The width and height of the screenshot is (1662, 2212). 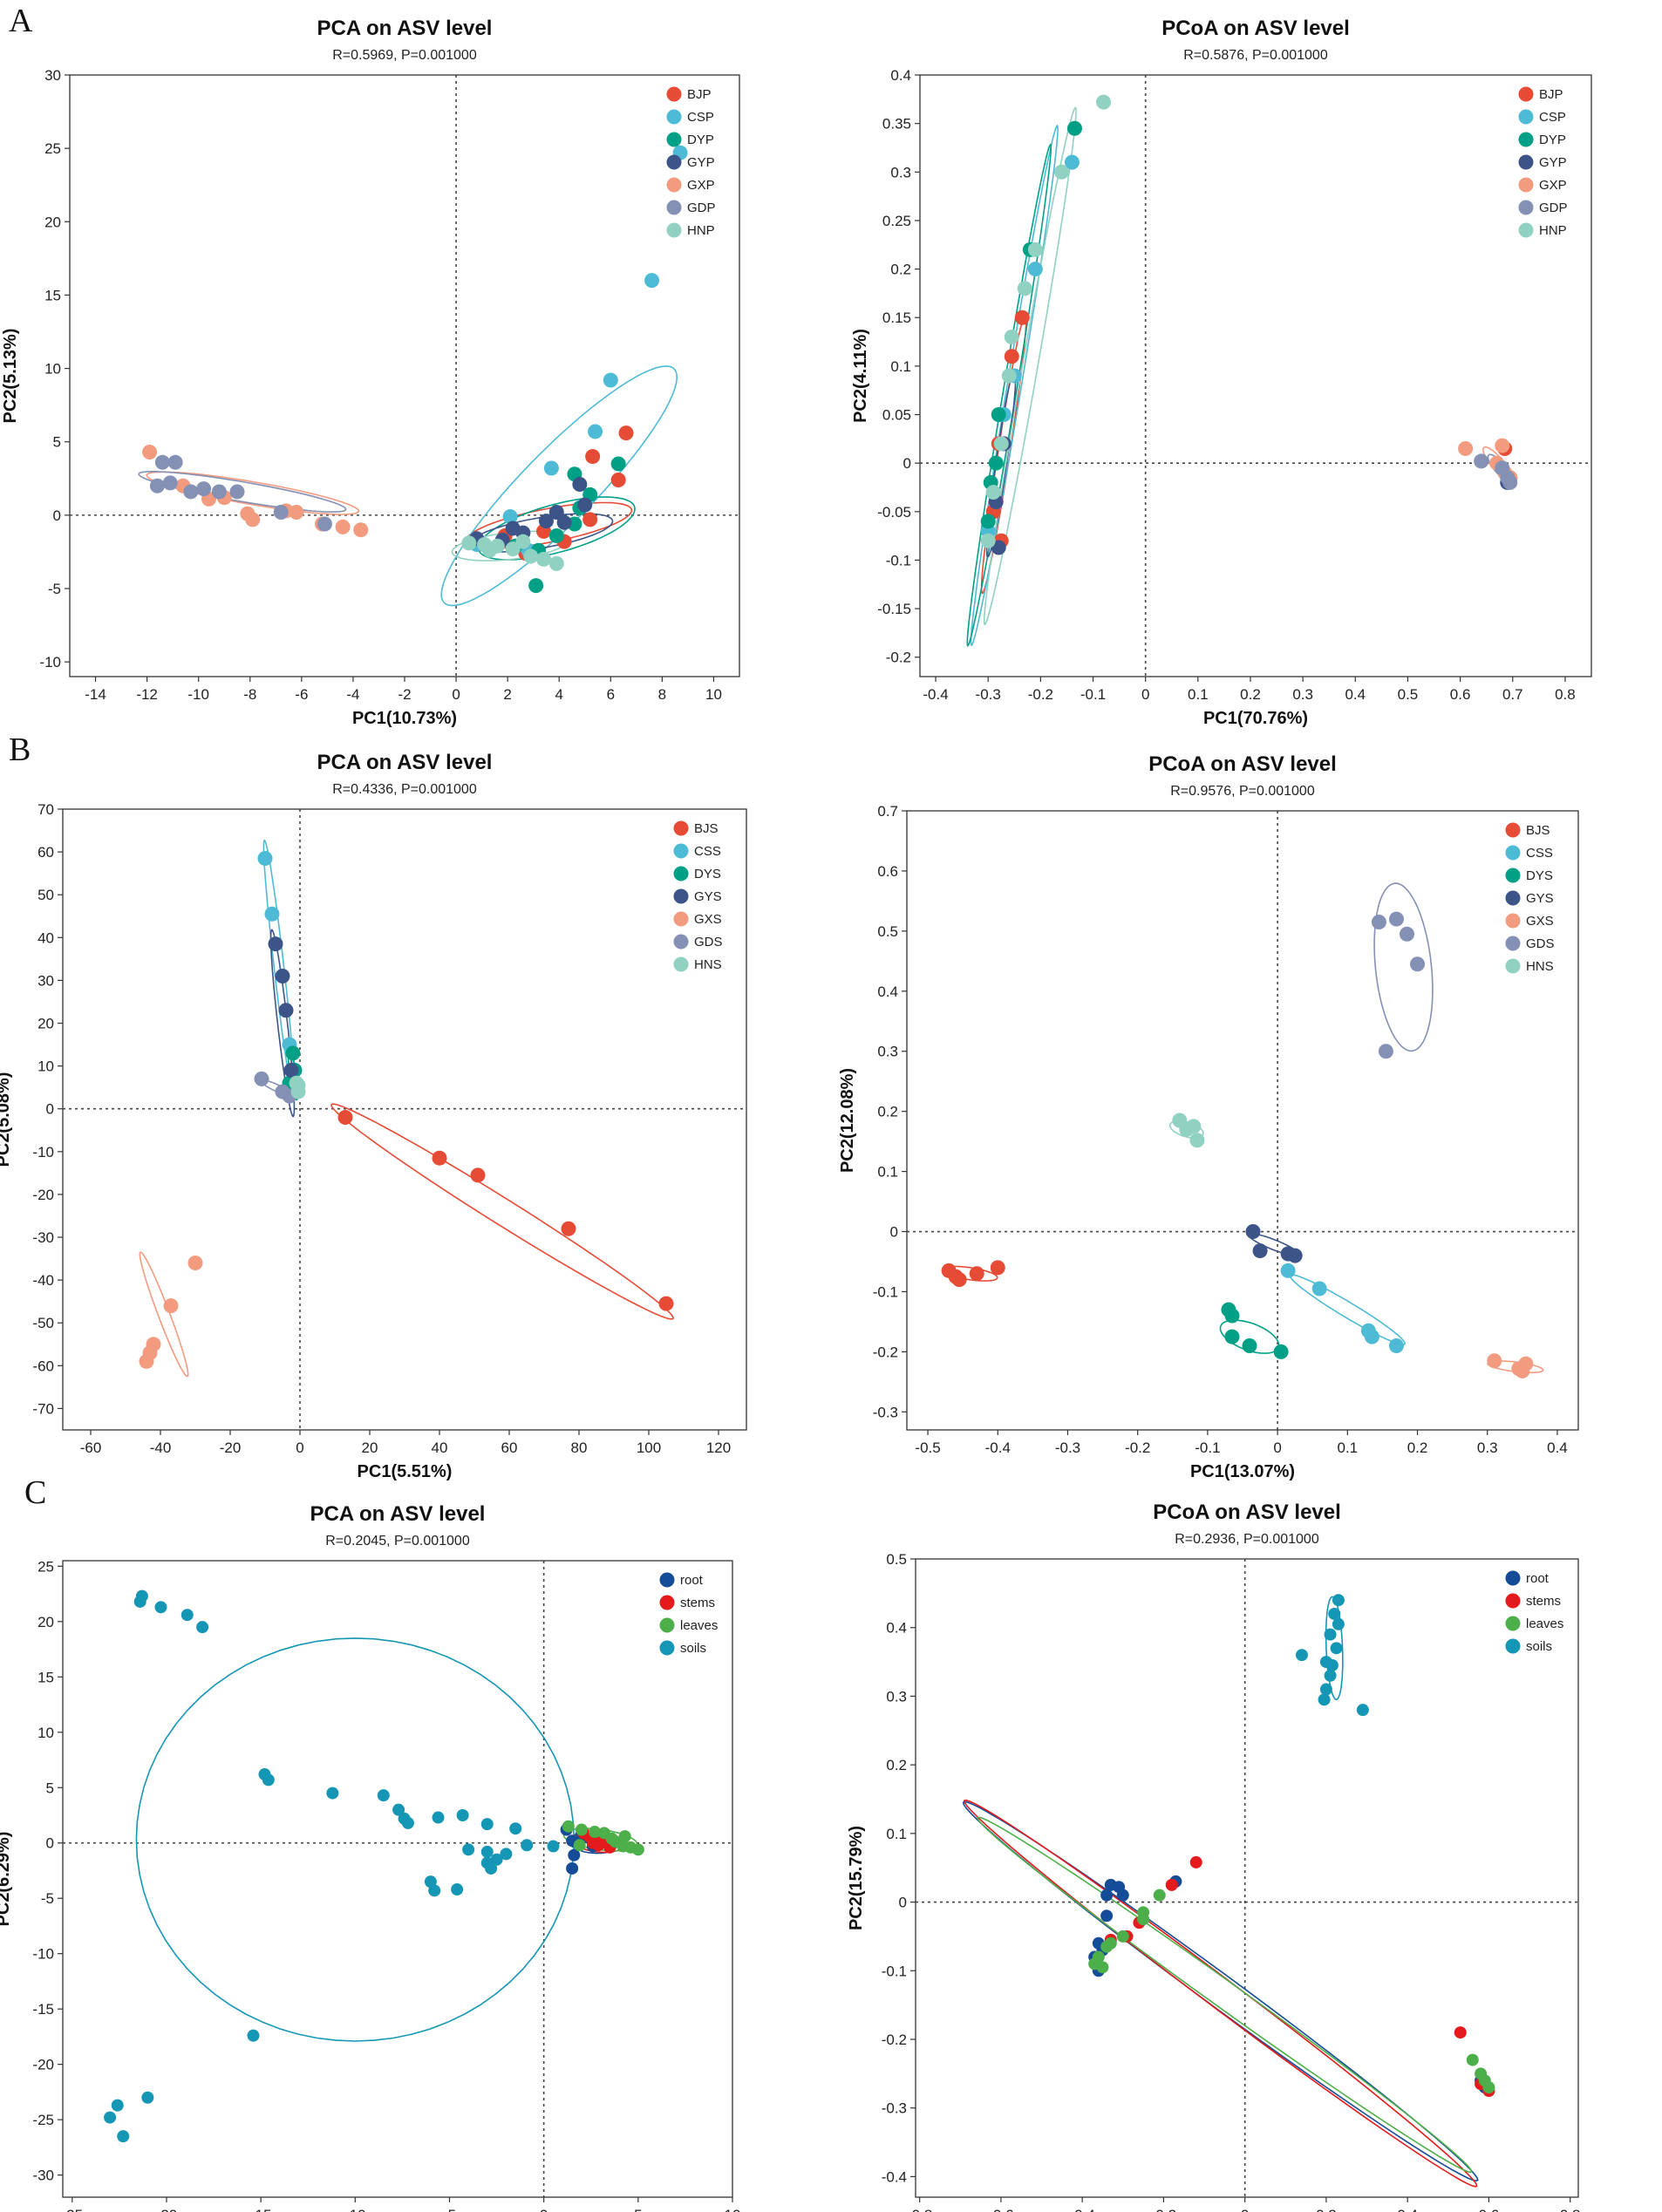 What do you see at coordinates (579, 1448) in the screenshot?
I see `x-tick-label: 80` at bounding box center [579, 1448].